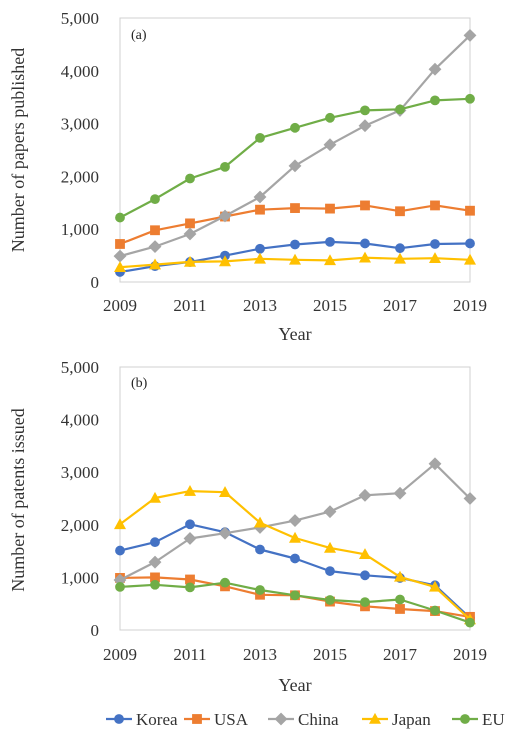 Image resolution: width=508 pixels, height=737 pixels. I want to click on y-axis-title: Number of papers published, so click(18, 150).